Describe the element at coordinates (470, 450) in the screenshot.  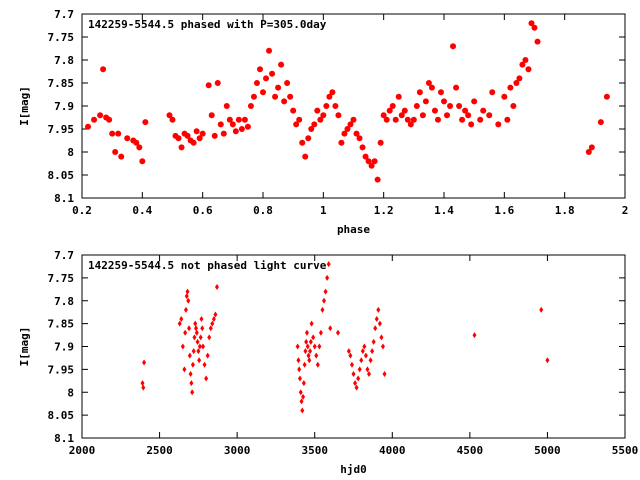
I see `x-tick-label: 4500` at that location.